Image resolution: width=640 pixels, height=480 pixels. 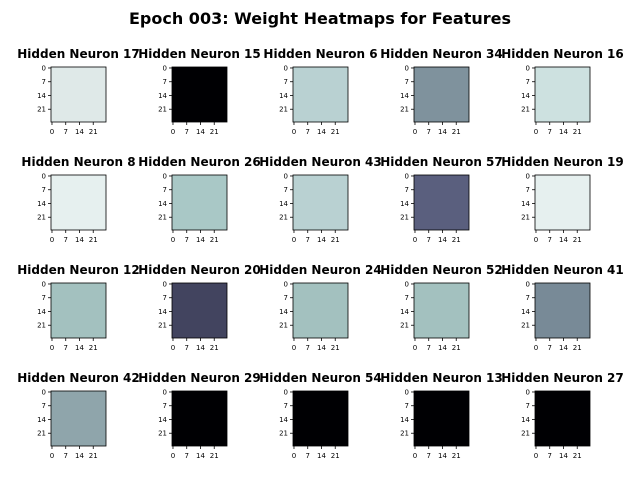 What do you see at coordinates (78, 378) in the screenshot?
I see `panel-title: Hidden Neuron 42` at bounding box center [78, 378].